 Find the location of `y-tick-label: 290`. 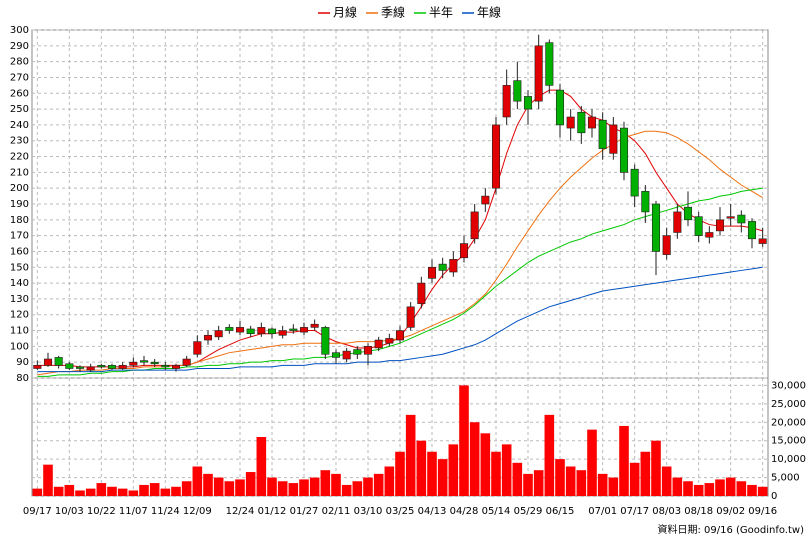

y-tick-label: 290 is located at coordinates (19, 46).